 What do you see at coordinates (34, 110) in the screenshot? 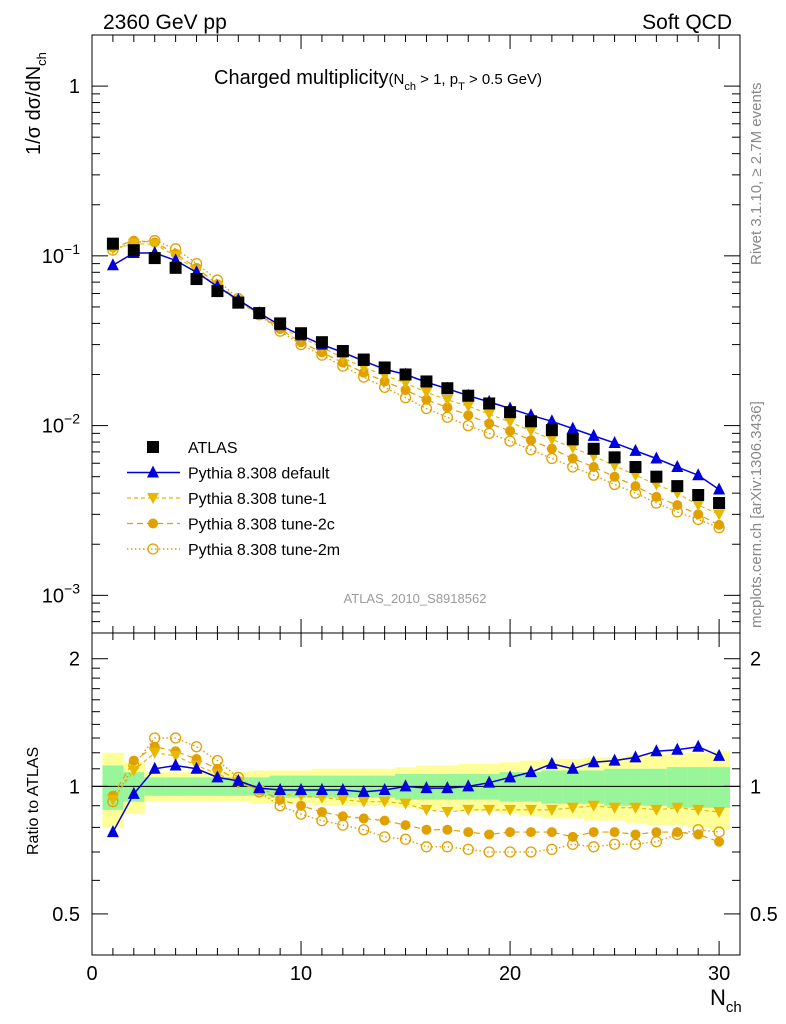
I see `top-ylabel-main: 1/σ dσ/dN` at bounding box center [34, 110].